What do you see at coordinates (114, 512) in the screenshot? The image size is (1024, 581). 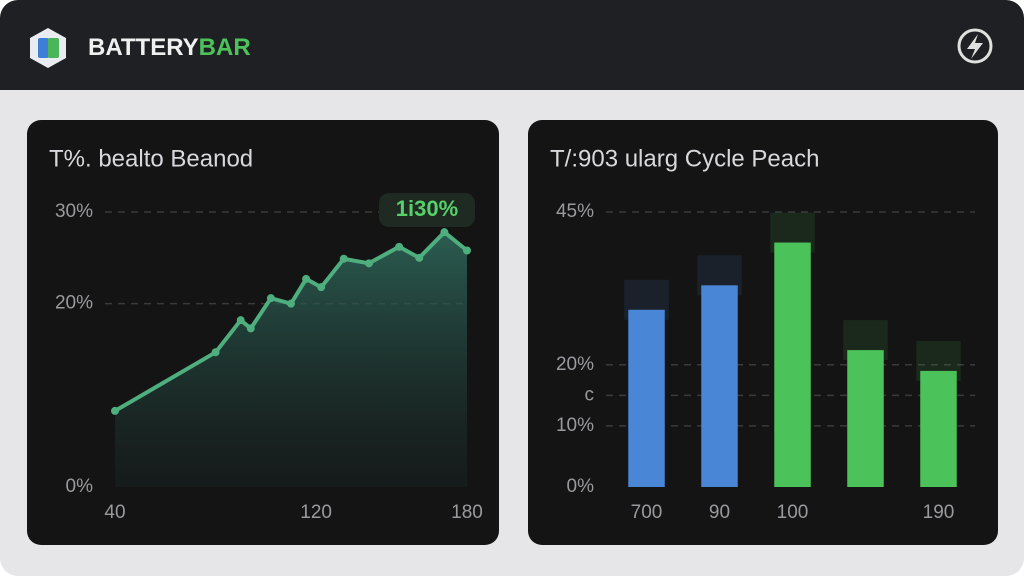 I see `x-tick-label: 40` at bounding box center [114, 512].